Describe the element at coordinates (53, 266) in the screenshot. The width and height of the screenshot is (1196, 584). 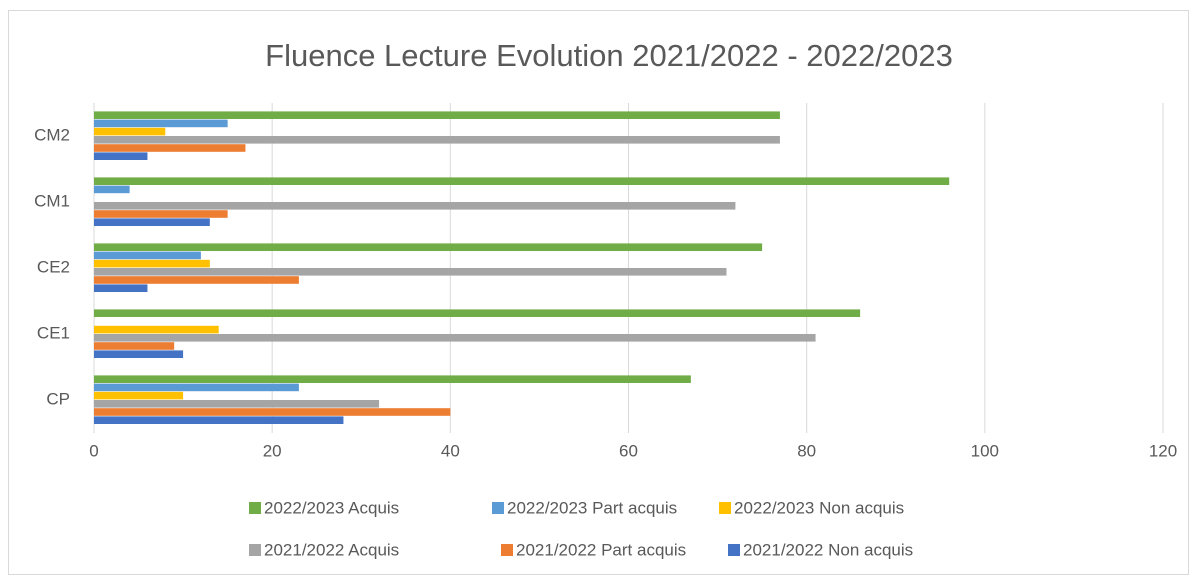
I see `y-tick-label: CE2` at that location.